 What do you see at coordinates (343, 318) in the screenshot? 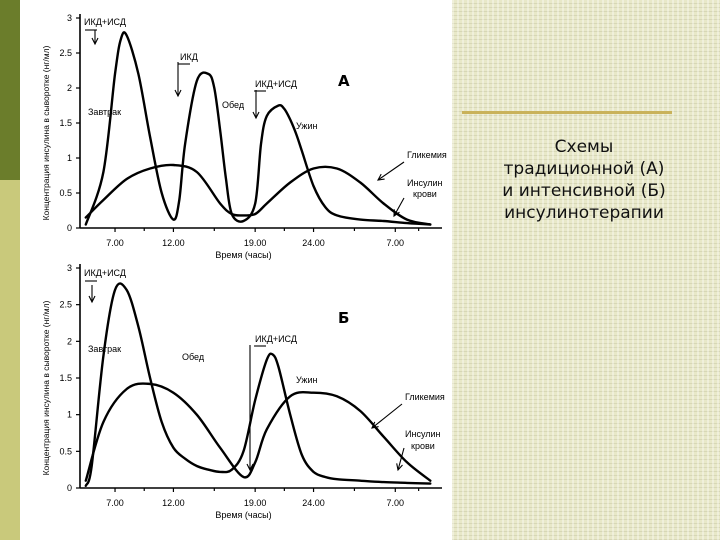
I see `panel-letter: Б` at bounding box center [343, 318].